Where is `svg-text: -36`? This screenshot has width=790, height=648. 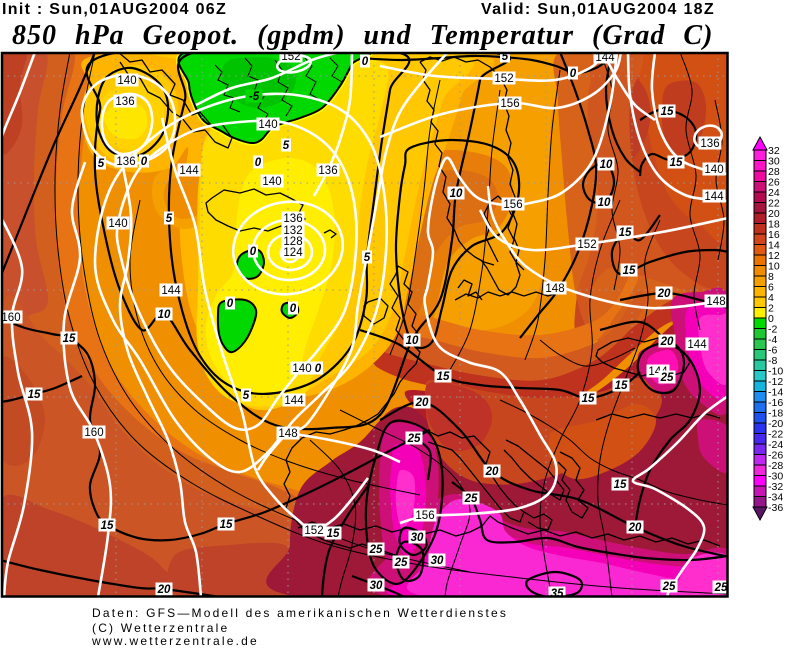
svg-text: -36 is located at coordinates (775, 508).